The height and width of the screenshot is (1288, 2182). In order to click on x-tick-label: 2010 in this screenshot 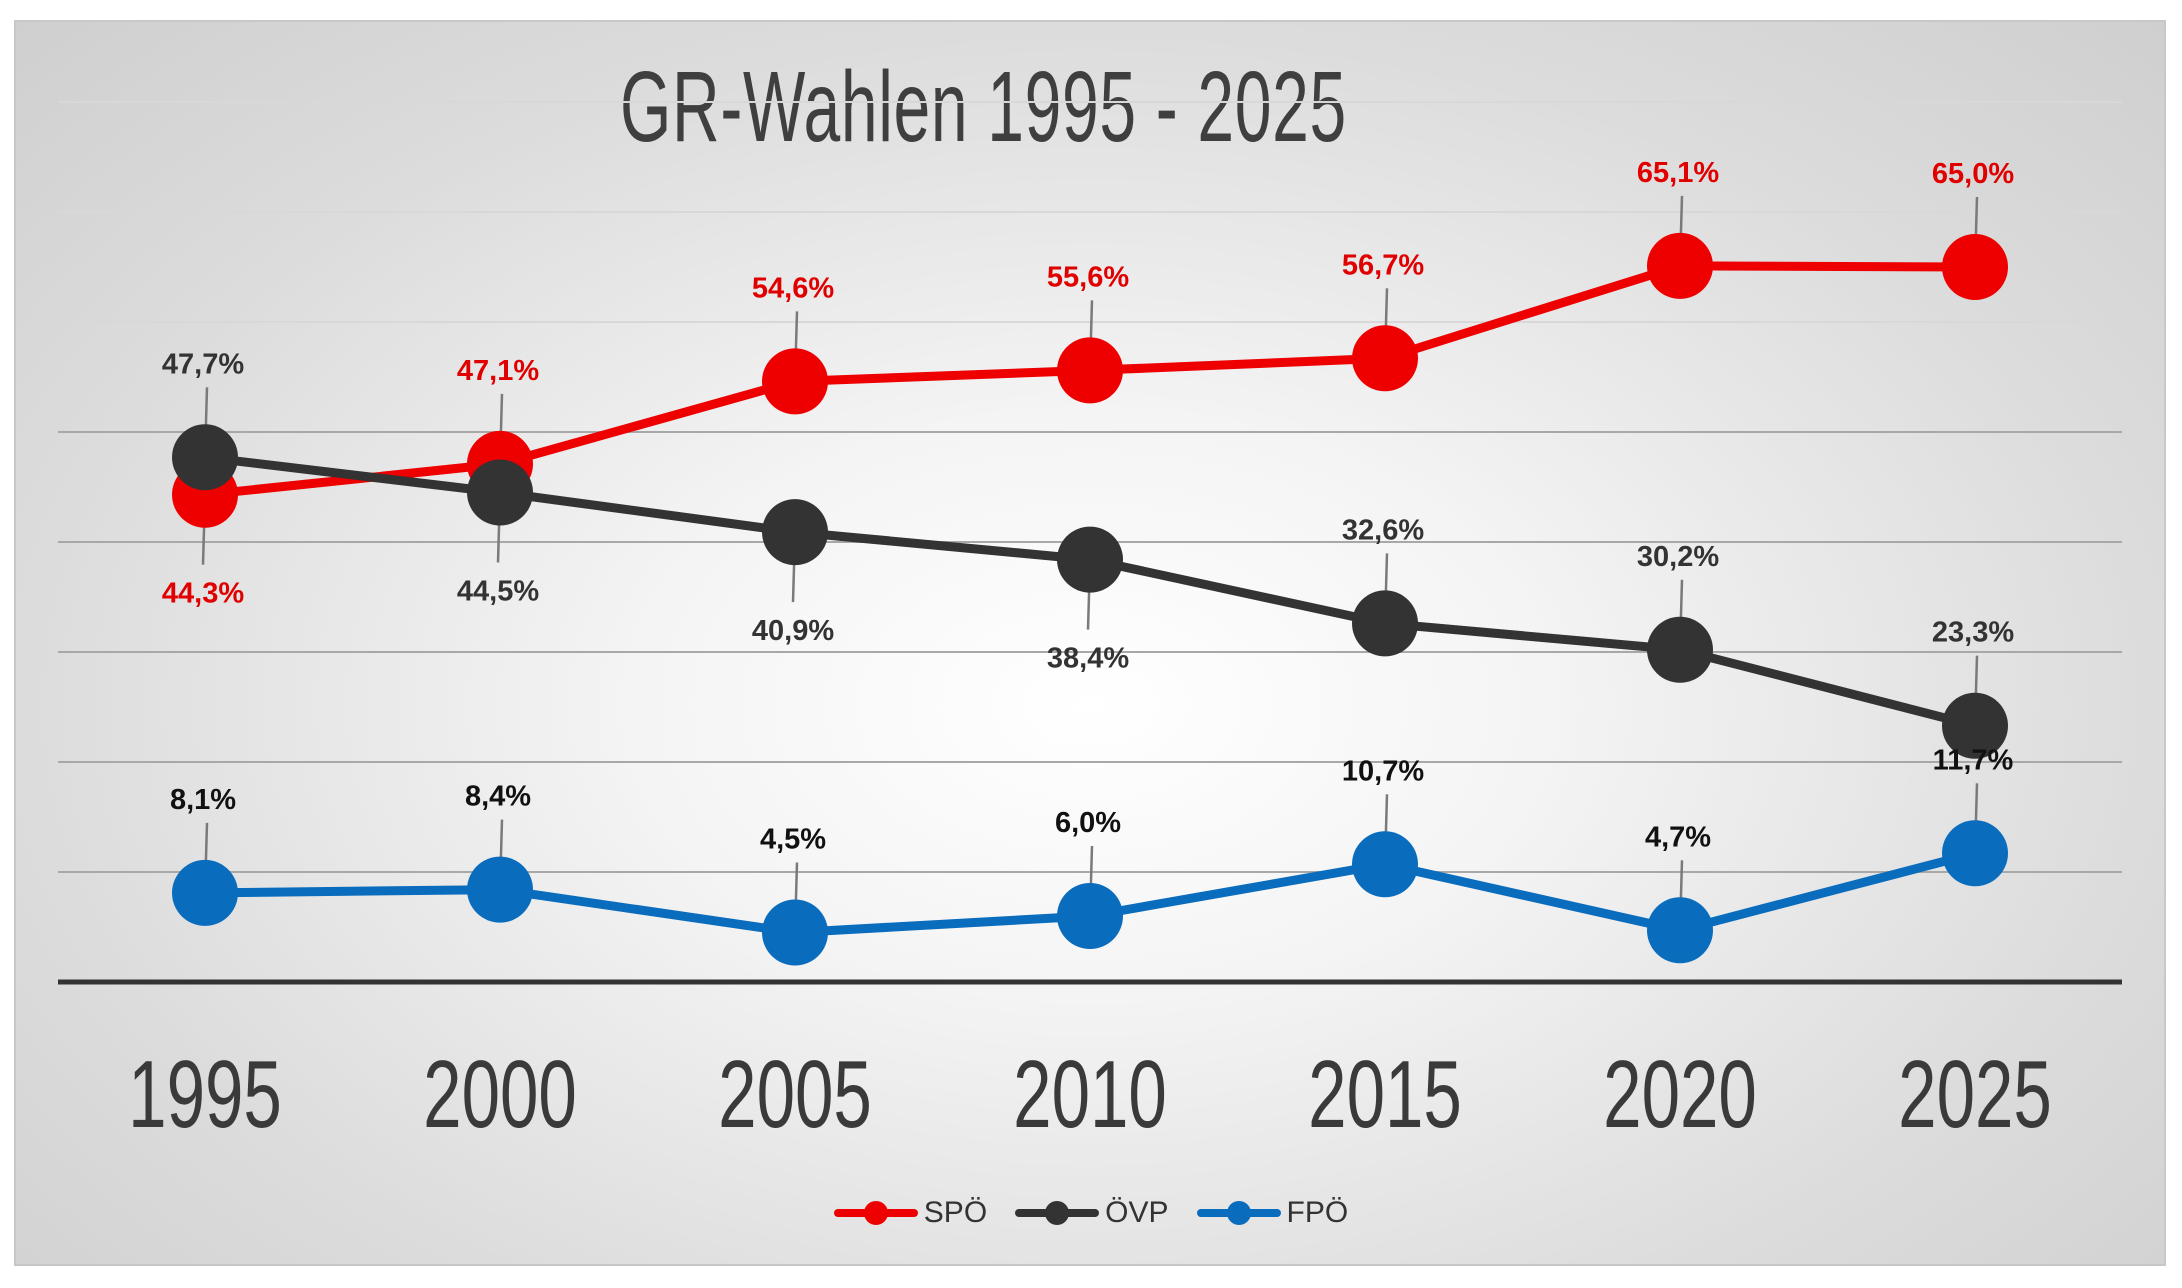, I will do `click(1090, 1094)`.